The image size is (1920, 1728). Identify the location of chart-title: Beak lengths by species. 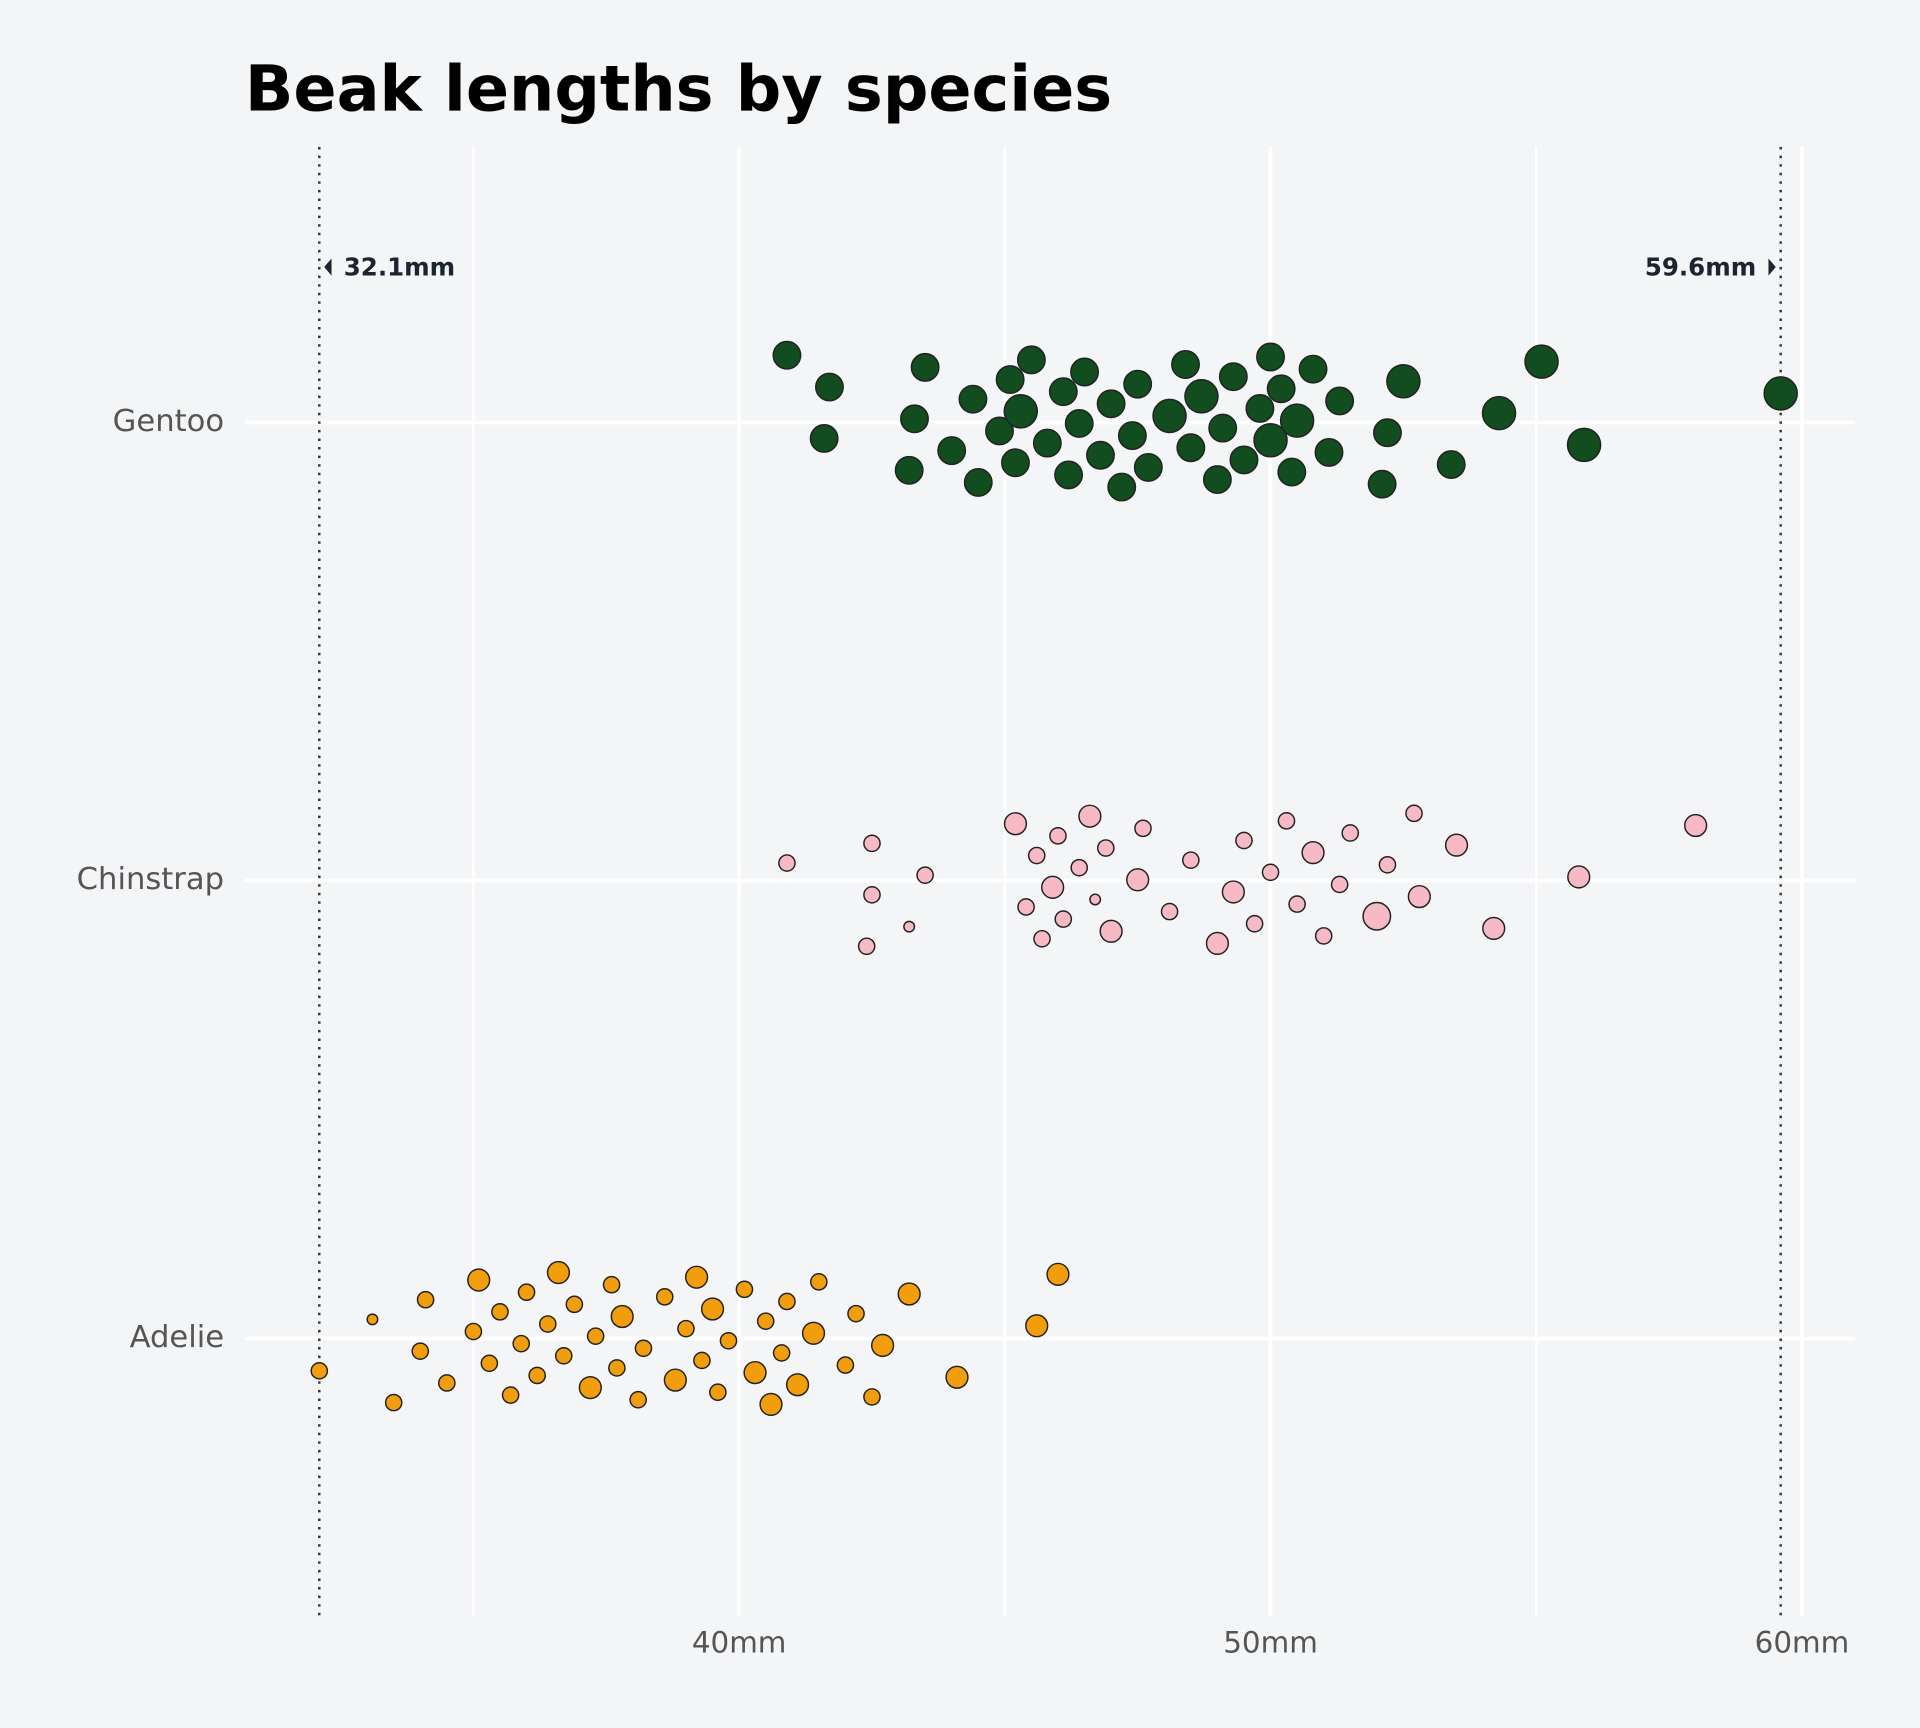
(678, 89).